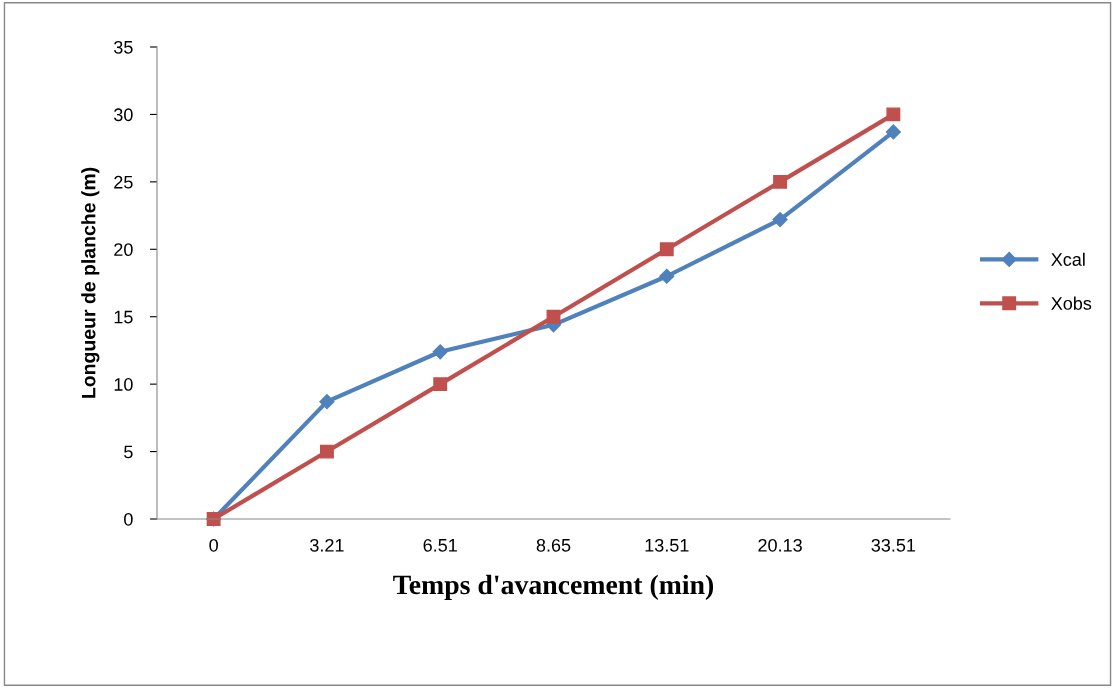 The image size is (1115, 688). I want to click on x-tick-label: 6.51, so click(440, 545).